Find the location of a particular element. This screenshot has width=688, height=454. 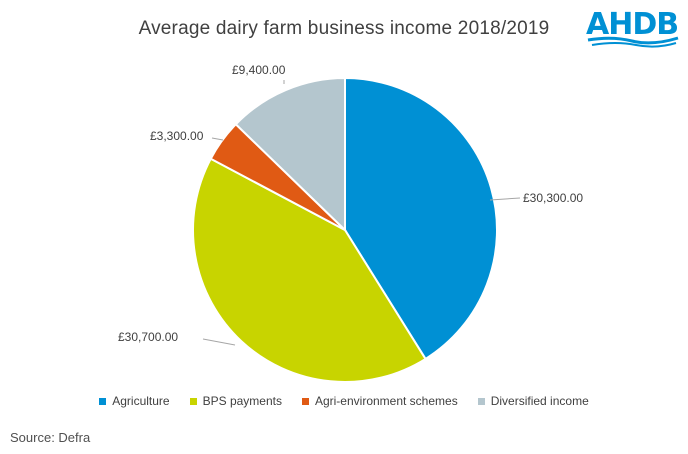

data-label-bps-payments: £30,700.00 is located at coordinates (148, 337).